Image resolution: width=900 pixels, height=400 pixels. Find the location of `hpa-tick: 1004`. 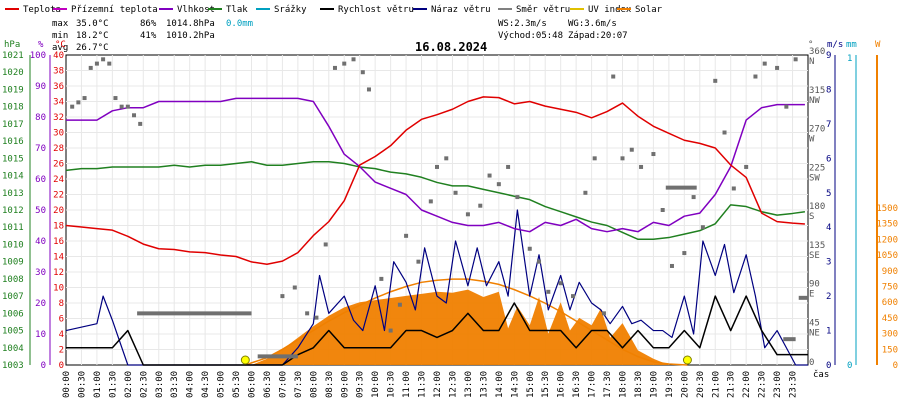

hpa-tick: 1004 is located at coordinates (13, 349).